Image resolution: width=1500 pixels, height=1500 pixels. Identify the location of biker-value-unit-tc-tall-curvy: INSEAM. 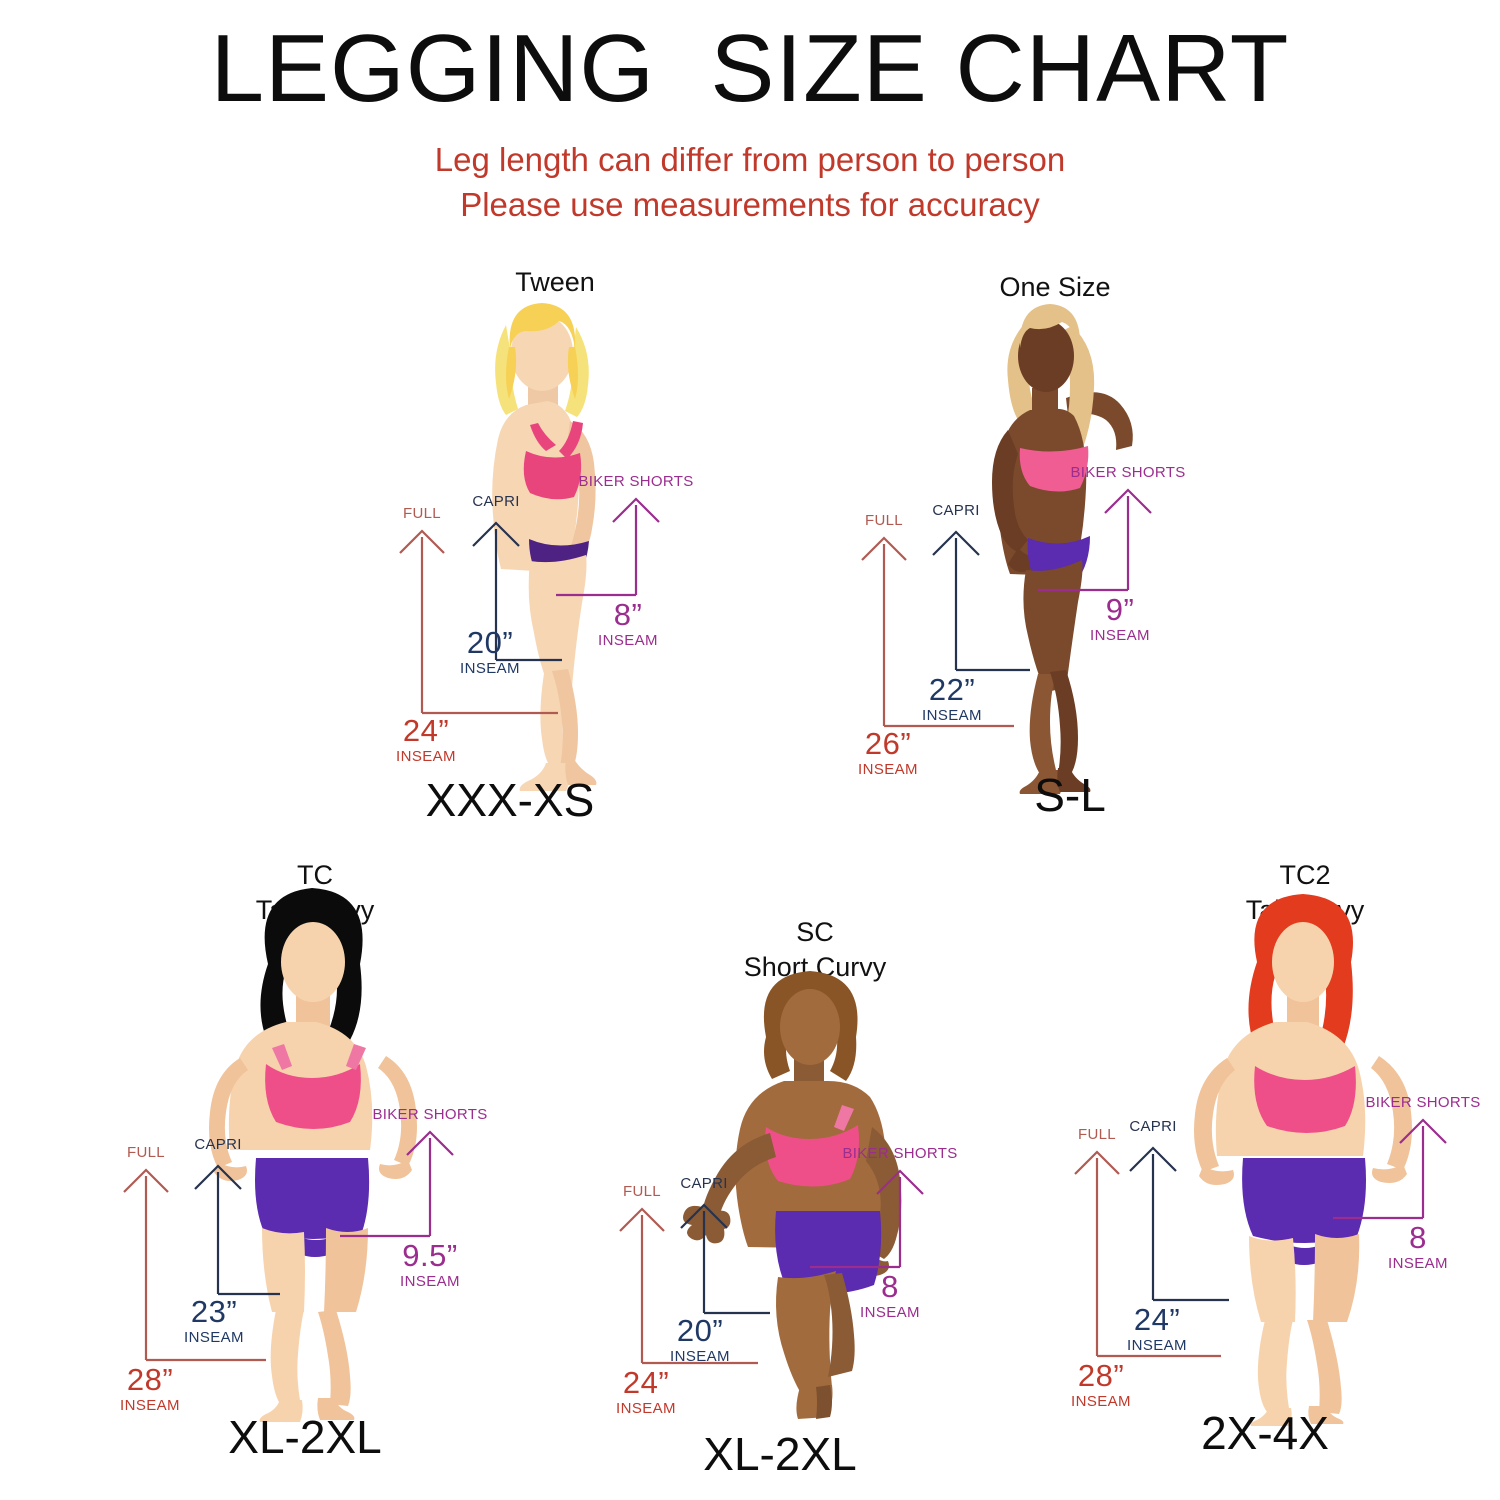
(430, 1281).